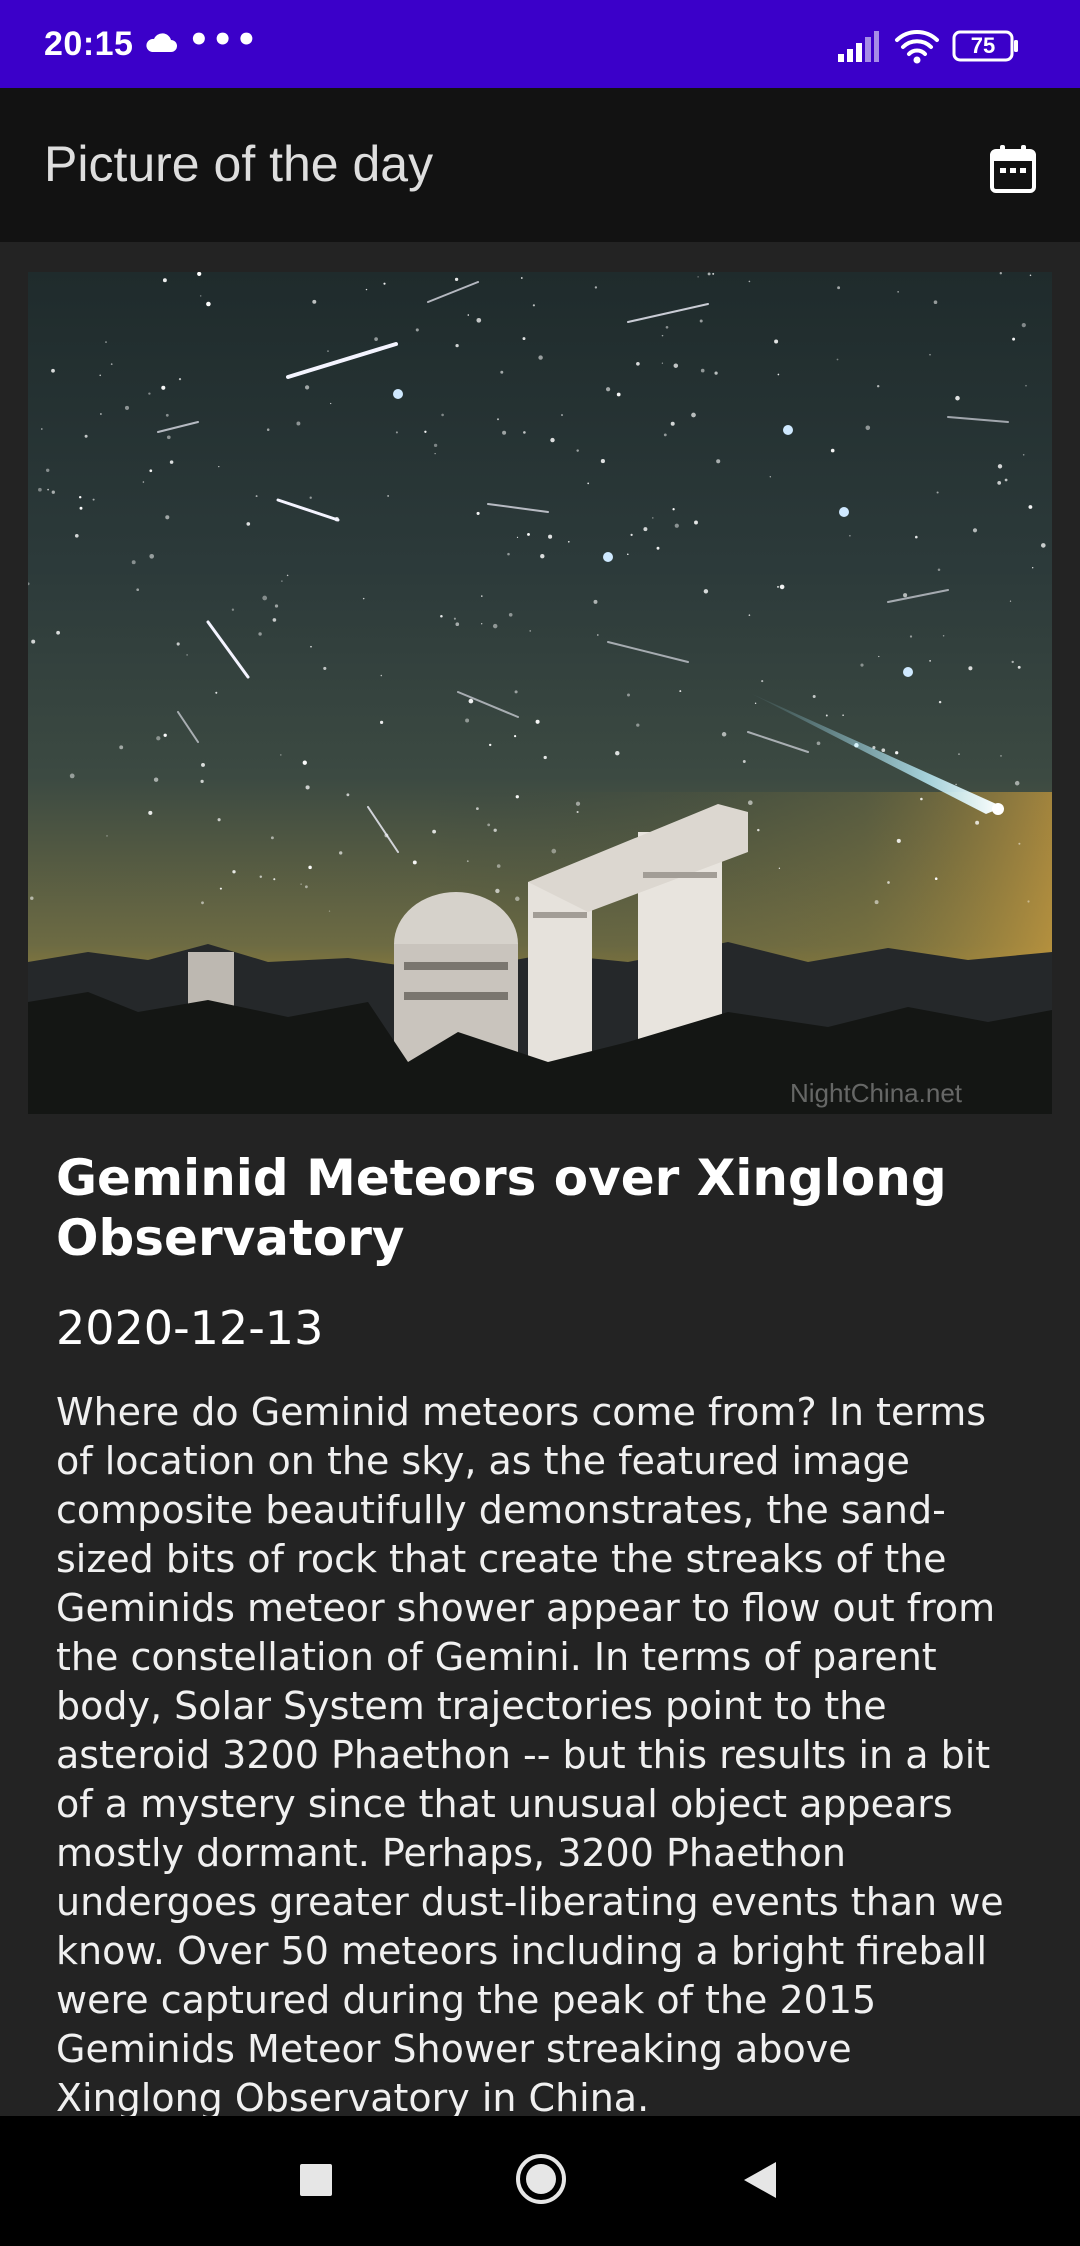 The height and width of the screenshot is (2246, 1080). What do you see at coordinates (876, 1093) in the screenshot?
I see `image-watermark: NightChina.net` at bounding box center [876, 1093].